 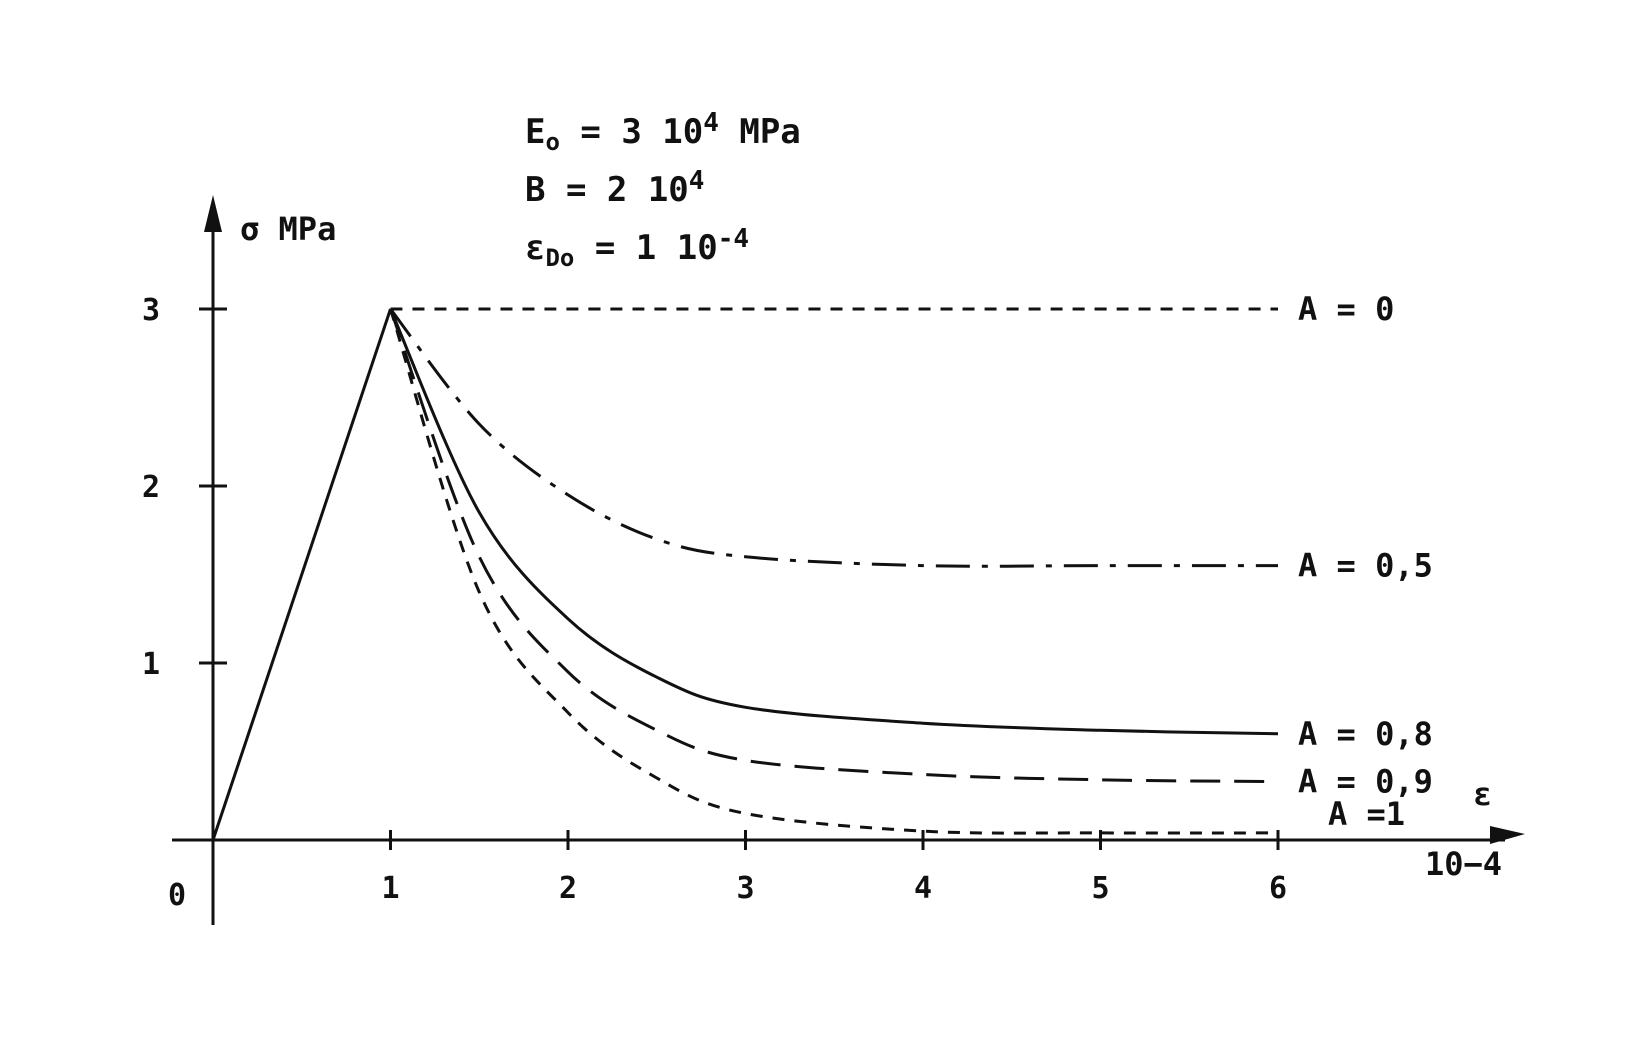 What do you see at coordinates (663, 132) in the screenshot?
I see `parameter-line: Eo = 3 104 MPa` at bounding box center [663, 132].